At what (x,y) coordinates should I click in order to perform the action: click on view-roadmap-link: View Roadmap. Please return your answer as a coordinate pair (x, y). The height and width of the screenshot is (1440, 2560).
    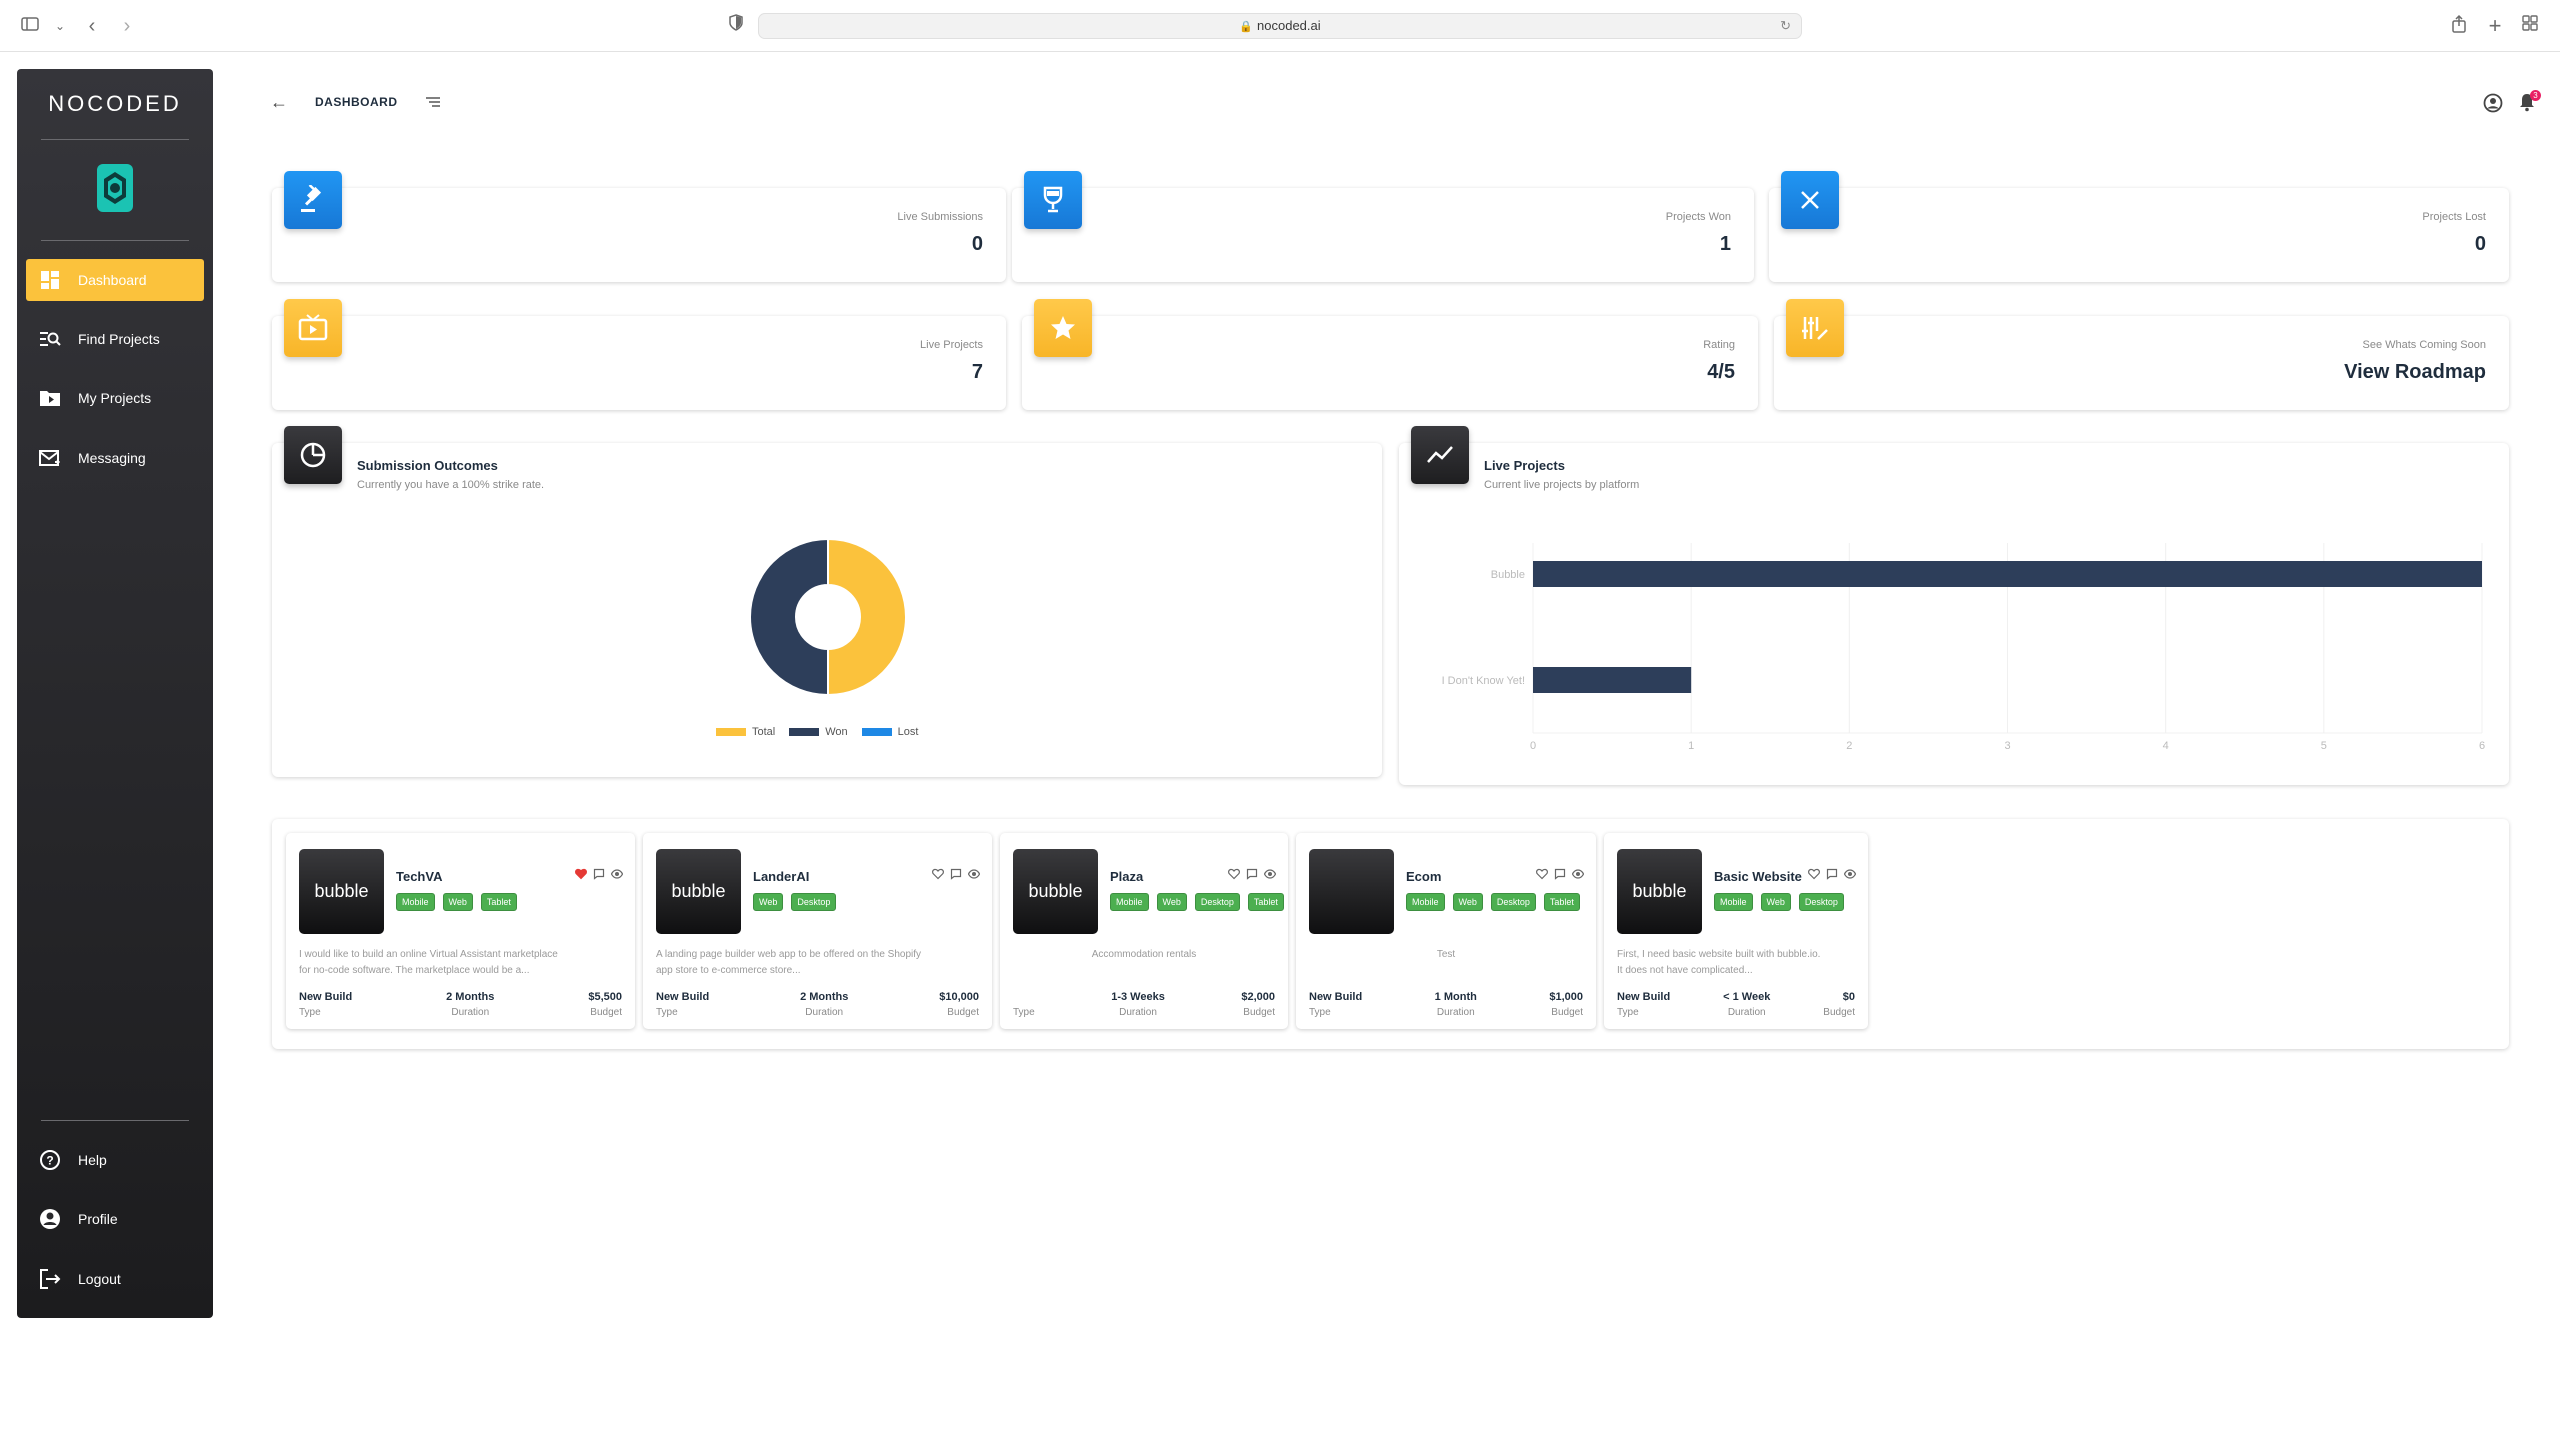
    Looking at the image, I should click on (2415, 372).